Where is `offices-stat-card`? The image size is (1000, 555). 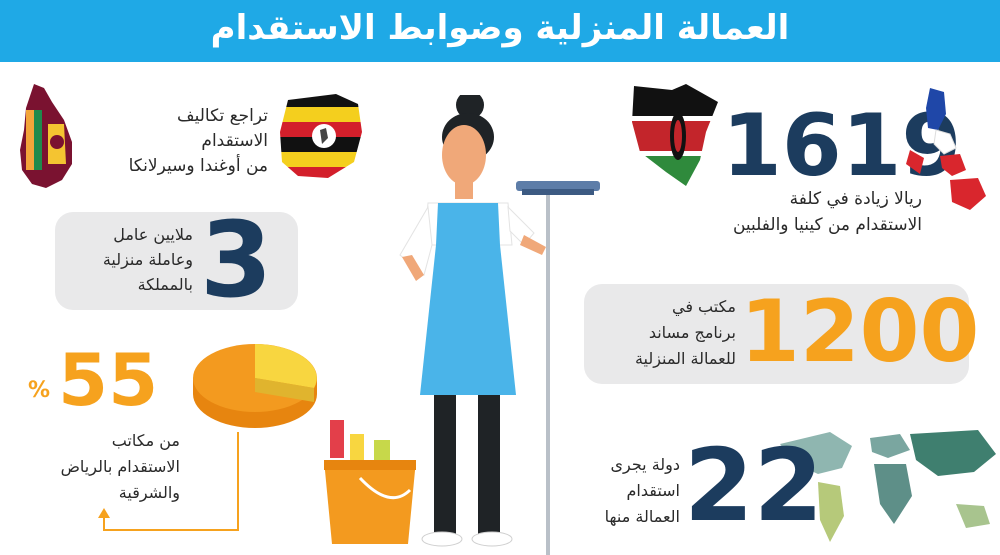 offices-stat-card is located at coordinates (776, 334).